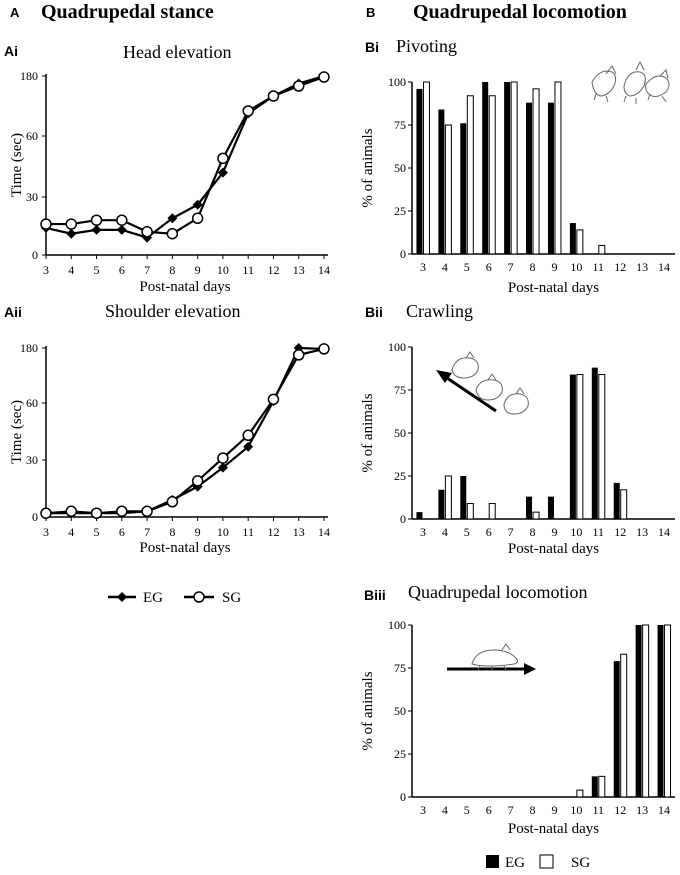 Image resolution: width=680 pixels, height=875 pixels. I want to click on crawl-pup-1-ear, so click(470, 355).